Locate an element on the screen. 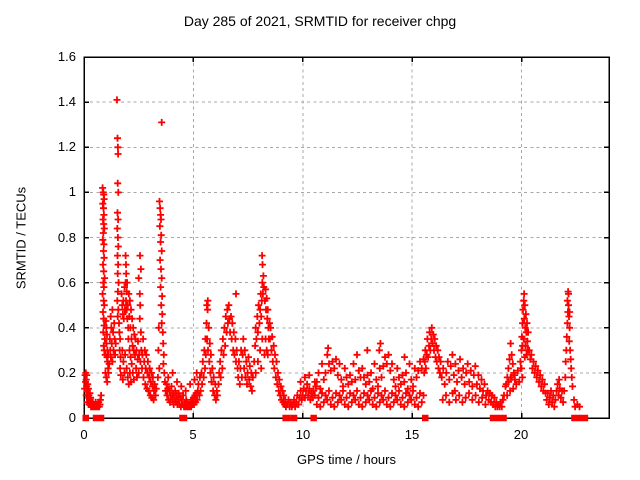 This screenshot has height=480, width=640. y-tick-label-1-4: 1.4 is located at coordinates (66, 101).